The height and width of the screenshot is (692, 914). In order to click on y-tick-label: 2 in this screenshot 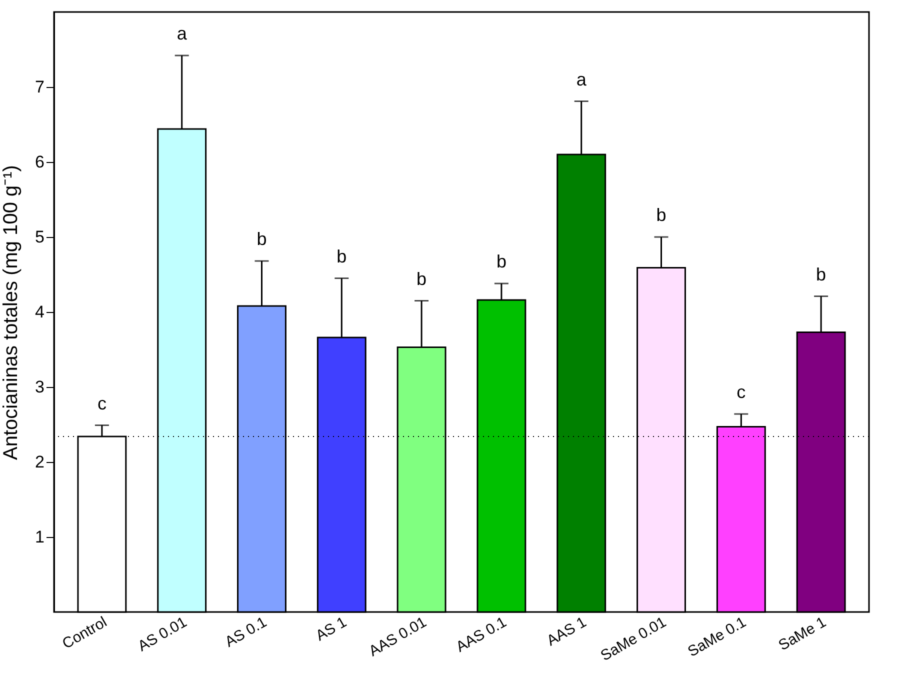, I will do `click(39, 462)`.